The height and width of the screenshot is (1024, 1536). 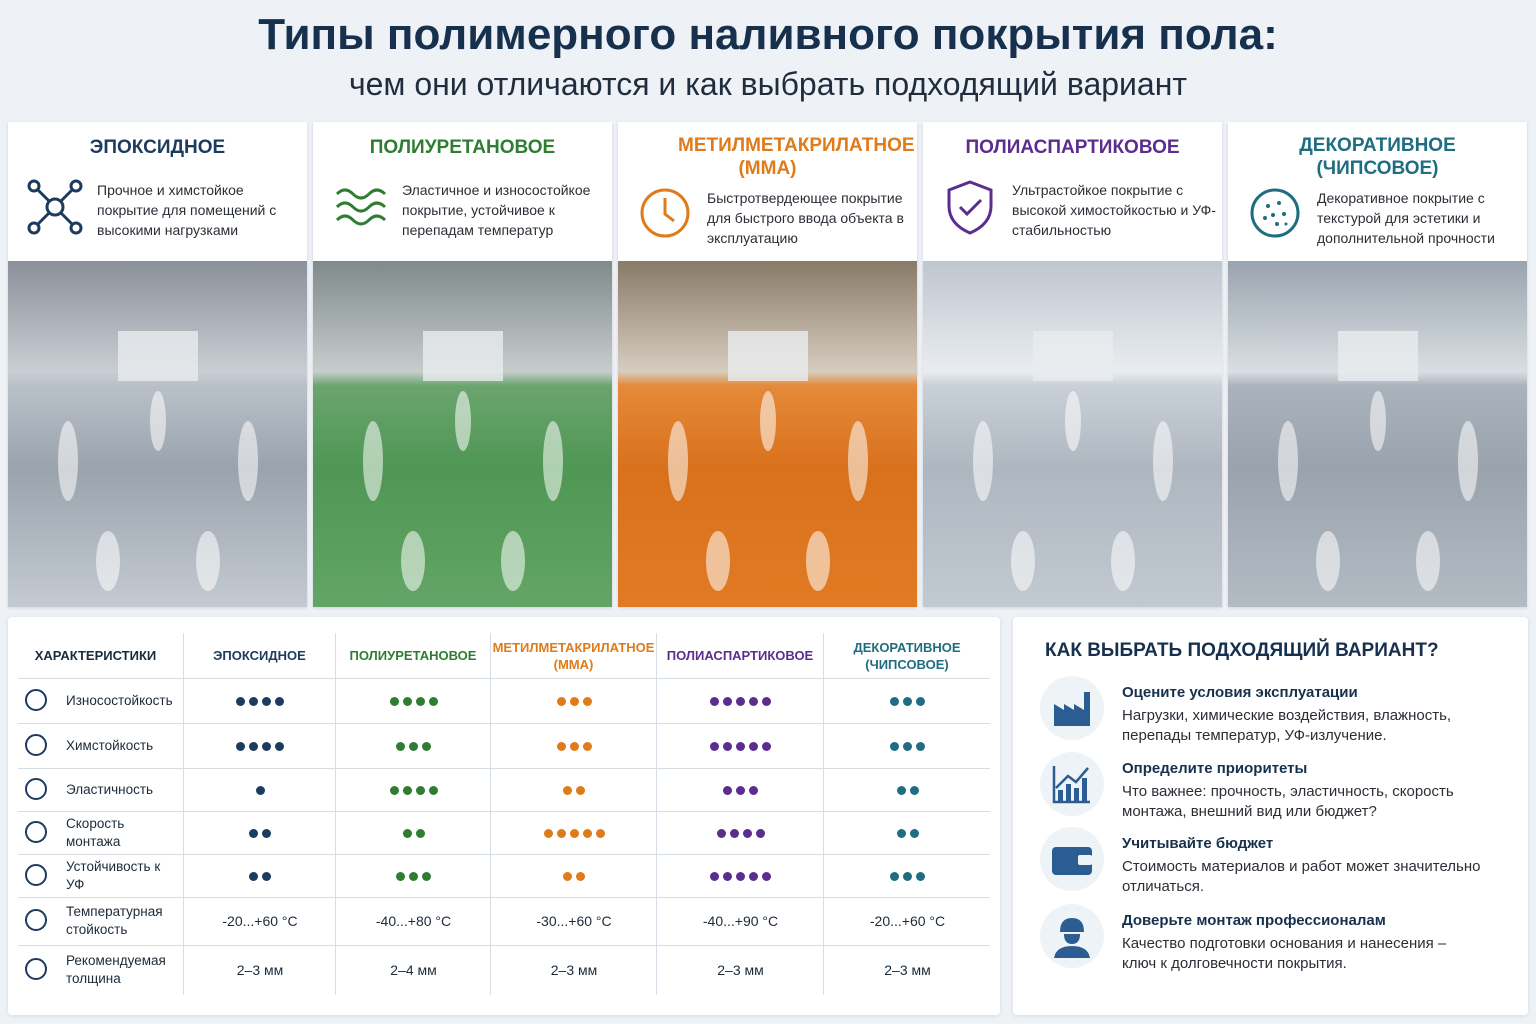 What do you see at coordinates (412, 655) in the screenshot?
I see `column-header: ПОЛИУРЕТАНОВОЕ` at bounding box center [412, 655].